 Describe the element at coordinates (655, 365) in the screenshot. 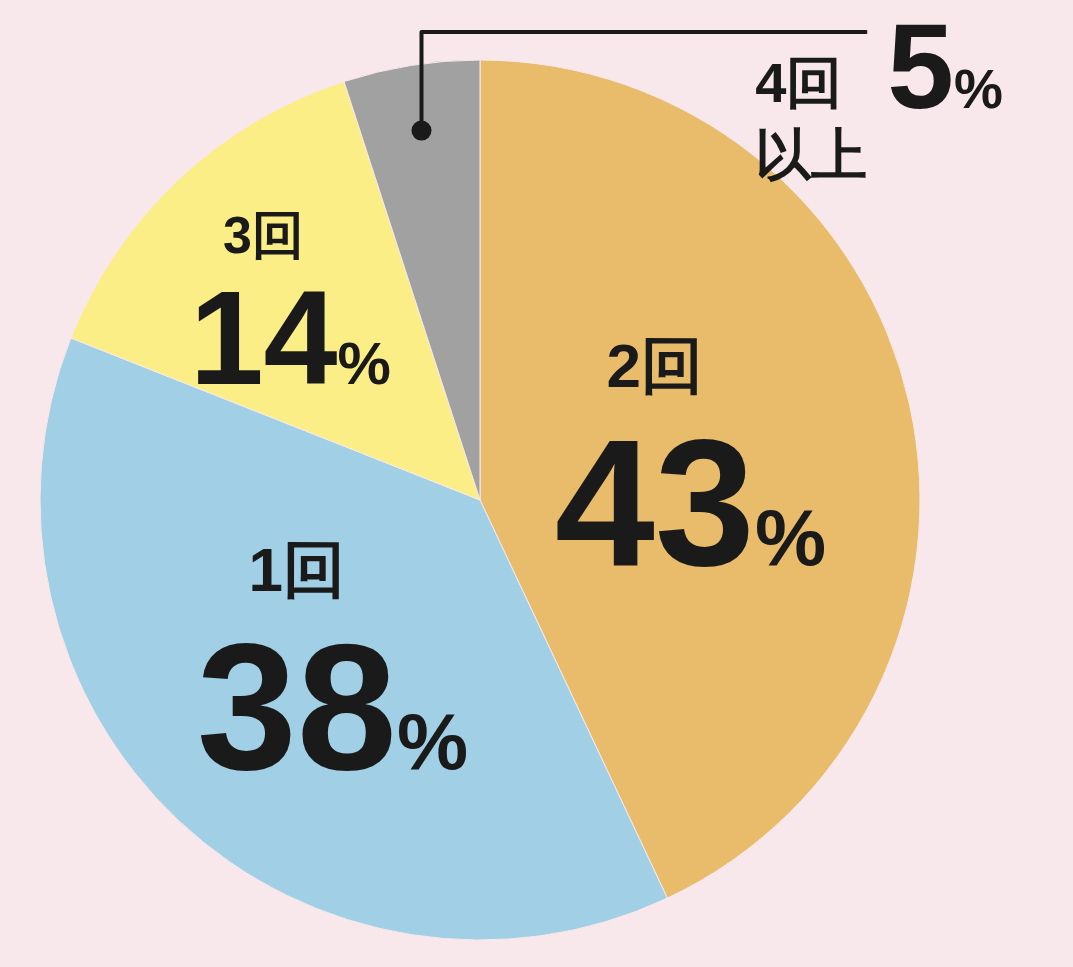

I see `slice-label: 2回` at that location.